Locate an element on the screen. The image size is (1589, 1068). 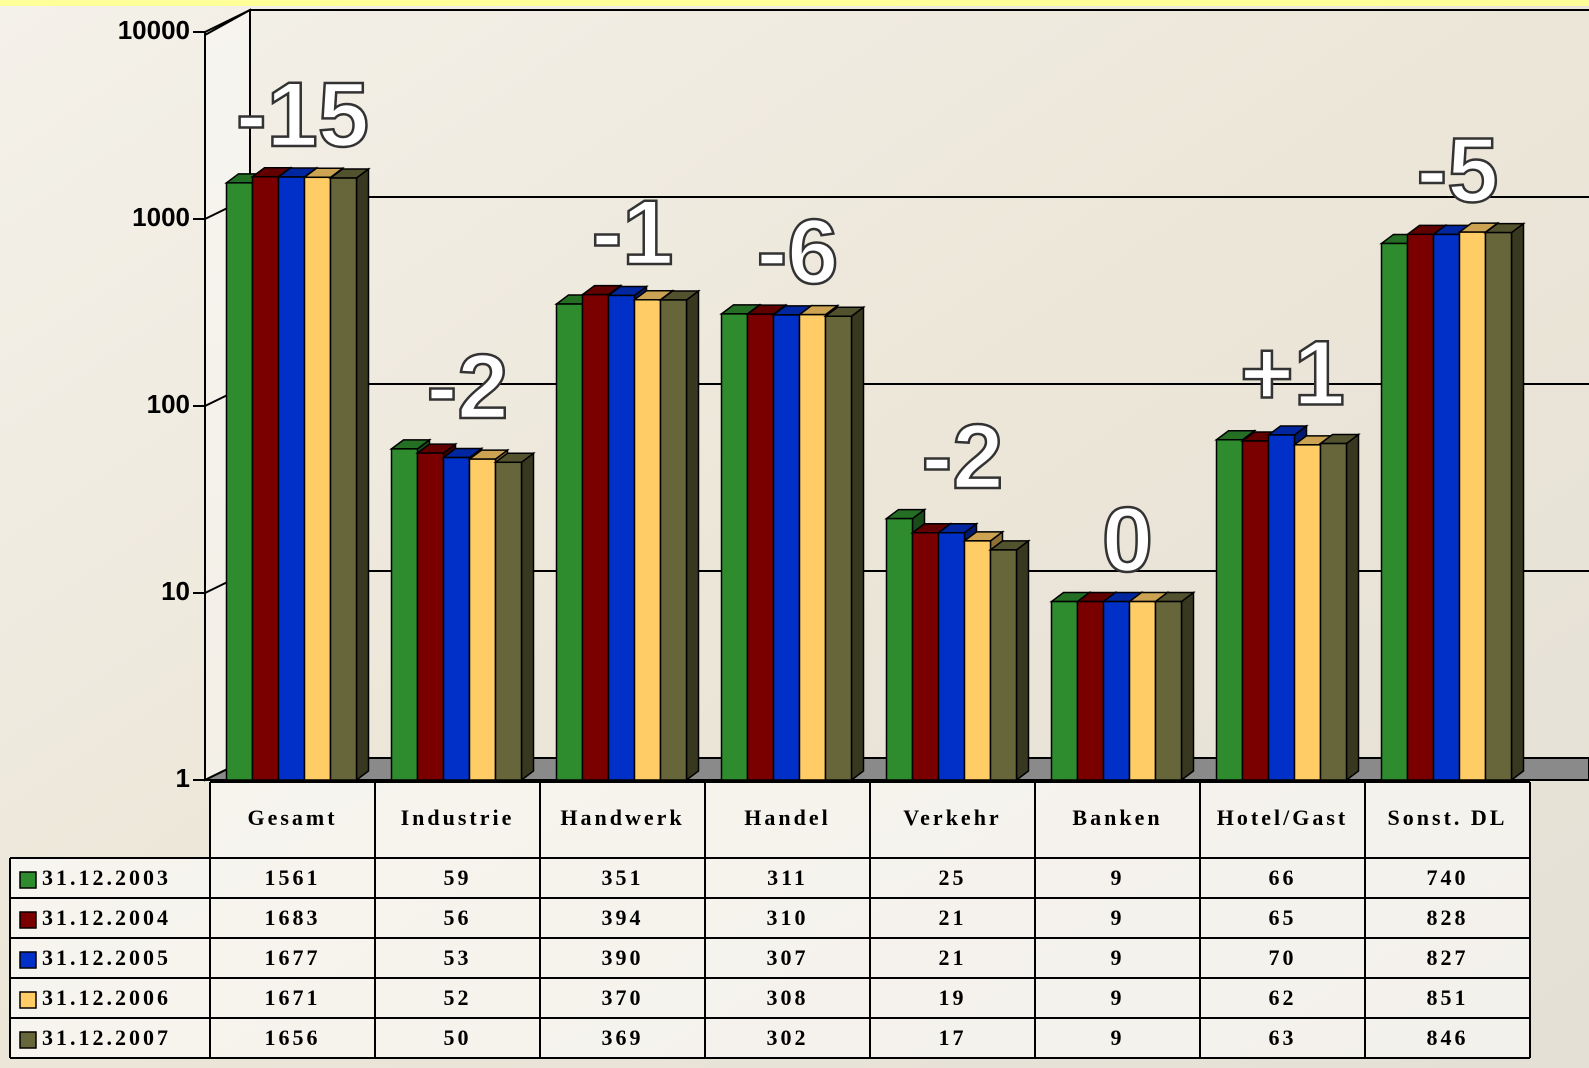
table-value: 846 is located at coordinates (1448, 1037).